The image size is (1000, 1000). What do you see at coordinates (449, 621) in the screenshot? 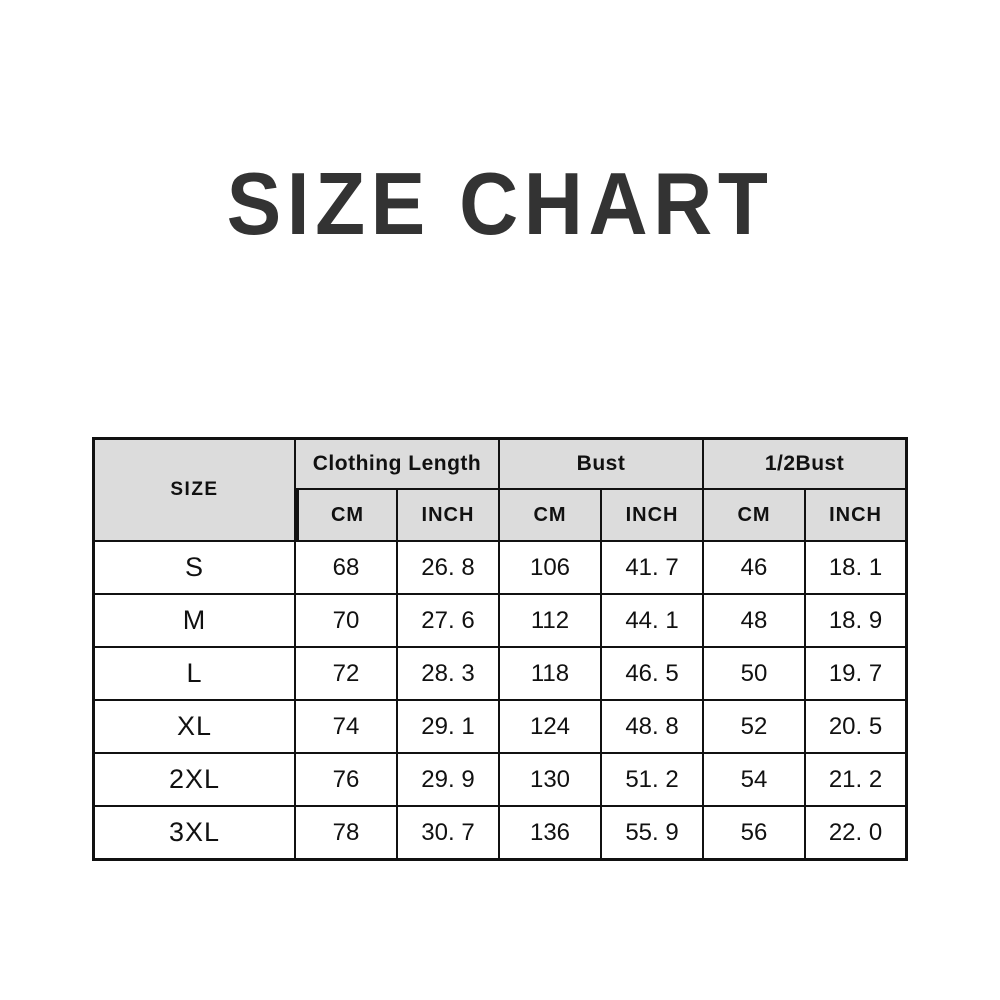
I see `cell-length-inch: 27. 6` at bounding box center [449, 621].